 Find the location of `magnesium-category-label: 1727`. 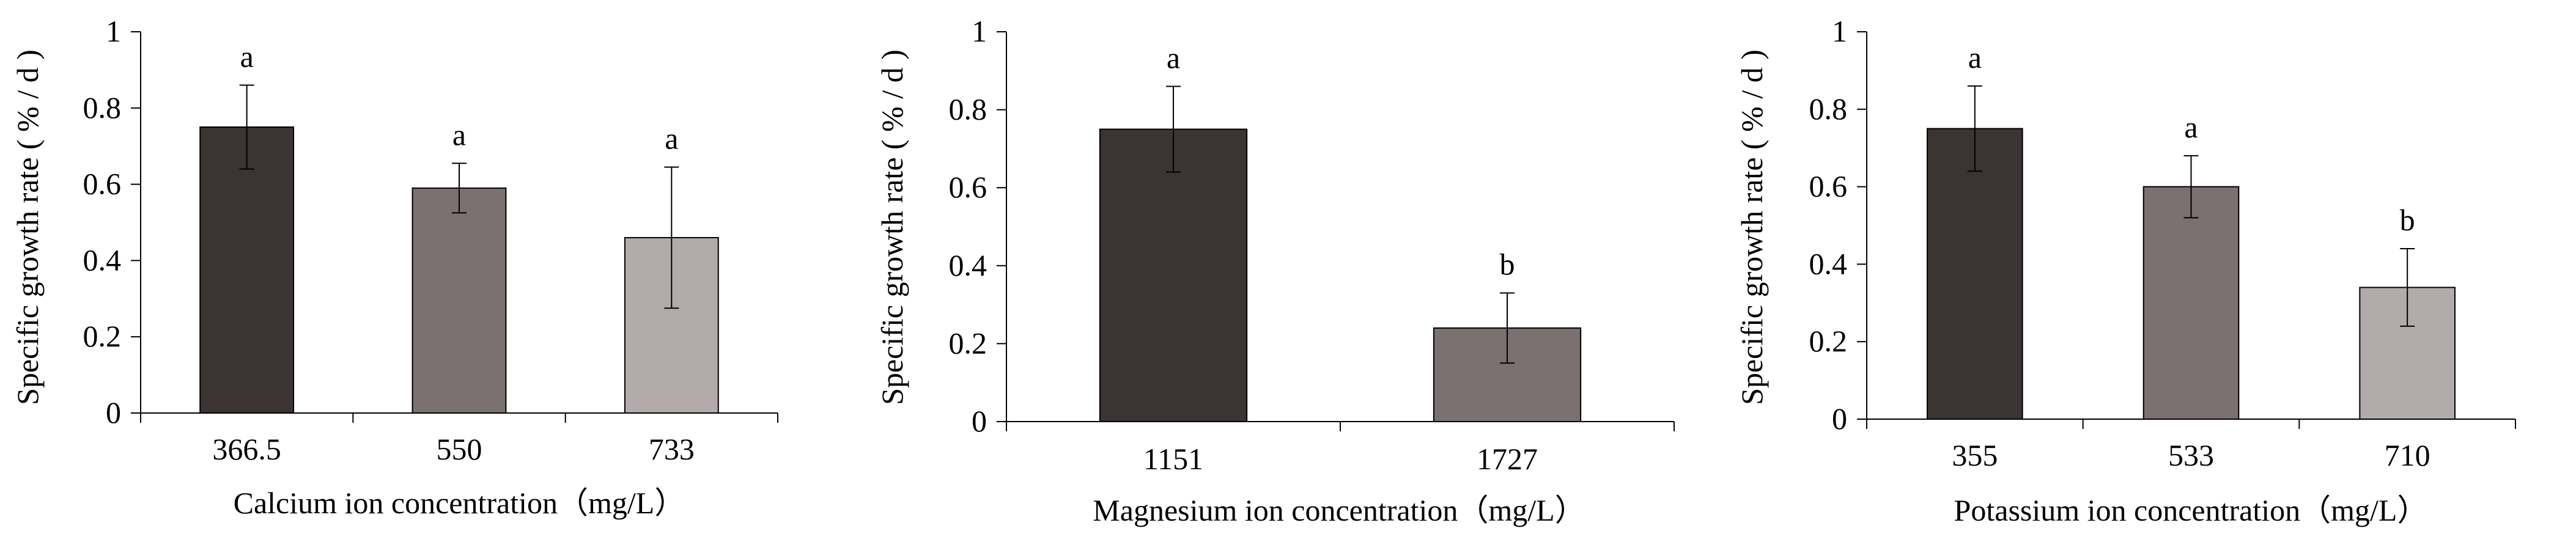

magnesium-category-label: 1727 is located at coordinates (1507, 459).